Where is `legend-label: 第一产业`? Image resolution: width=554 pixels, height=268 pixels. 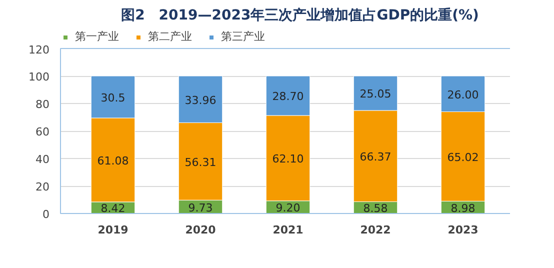
legend-label: 第一产业 is located at coordinates (97, 36).